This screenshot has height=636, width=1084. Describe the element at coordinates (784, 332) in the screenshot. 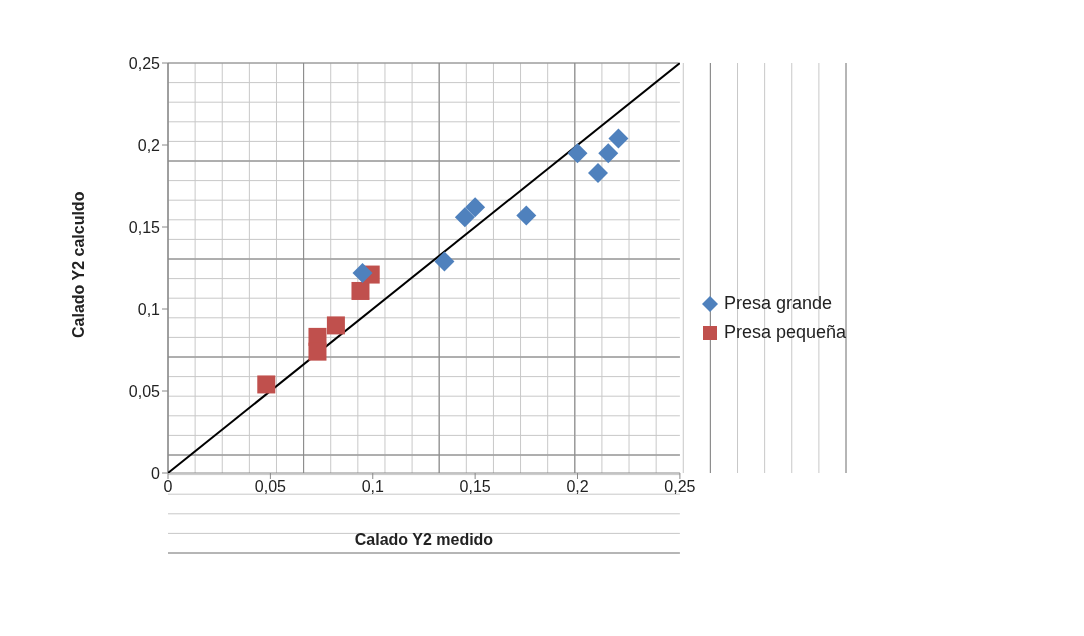

I see `legend-label: Presa pequeña` at that location.